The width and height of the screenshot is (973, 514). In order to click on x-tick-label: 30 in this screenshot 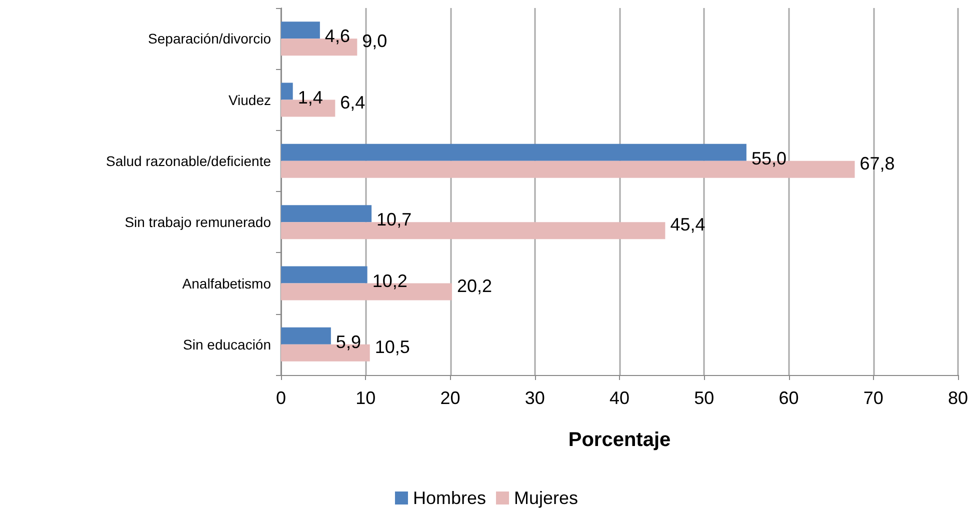, I will do `click(534, 398)`.